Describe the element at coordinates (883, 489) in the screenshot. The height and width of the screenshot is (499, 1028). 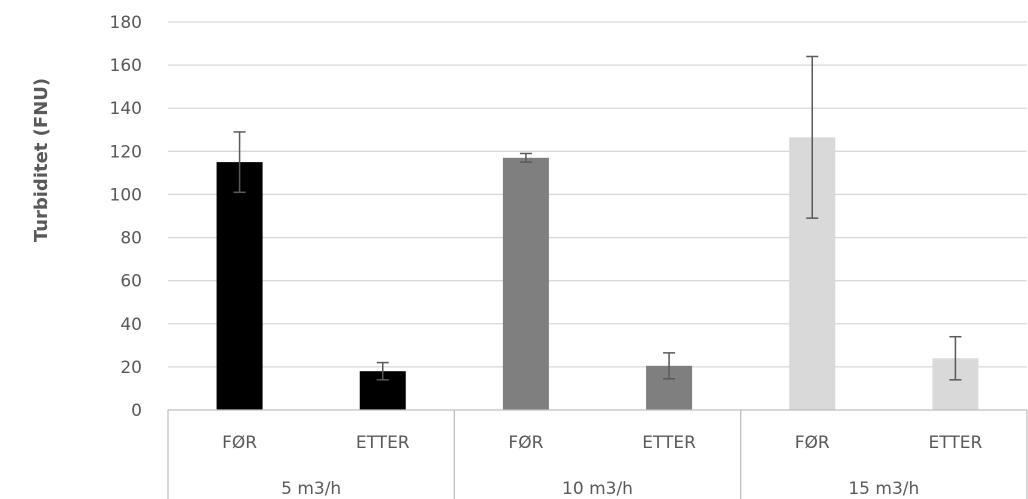
I see `x-group-label: 15 m3/h` at that location.